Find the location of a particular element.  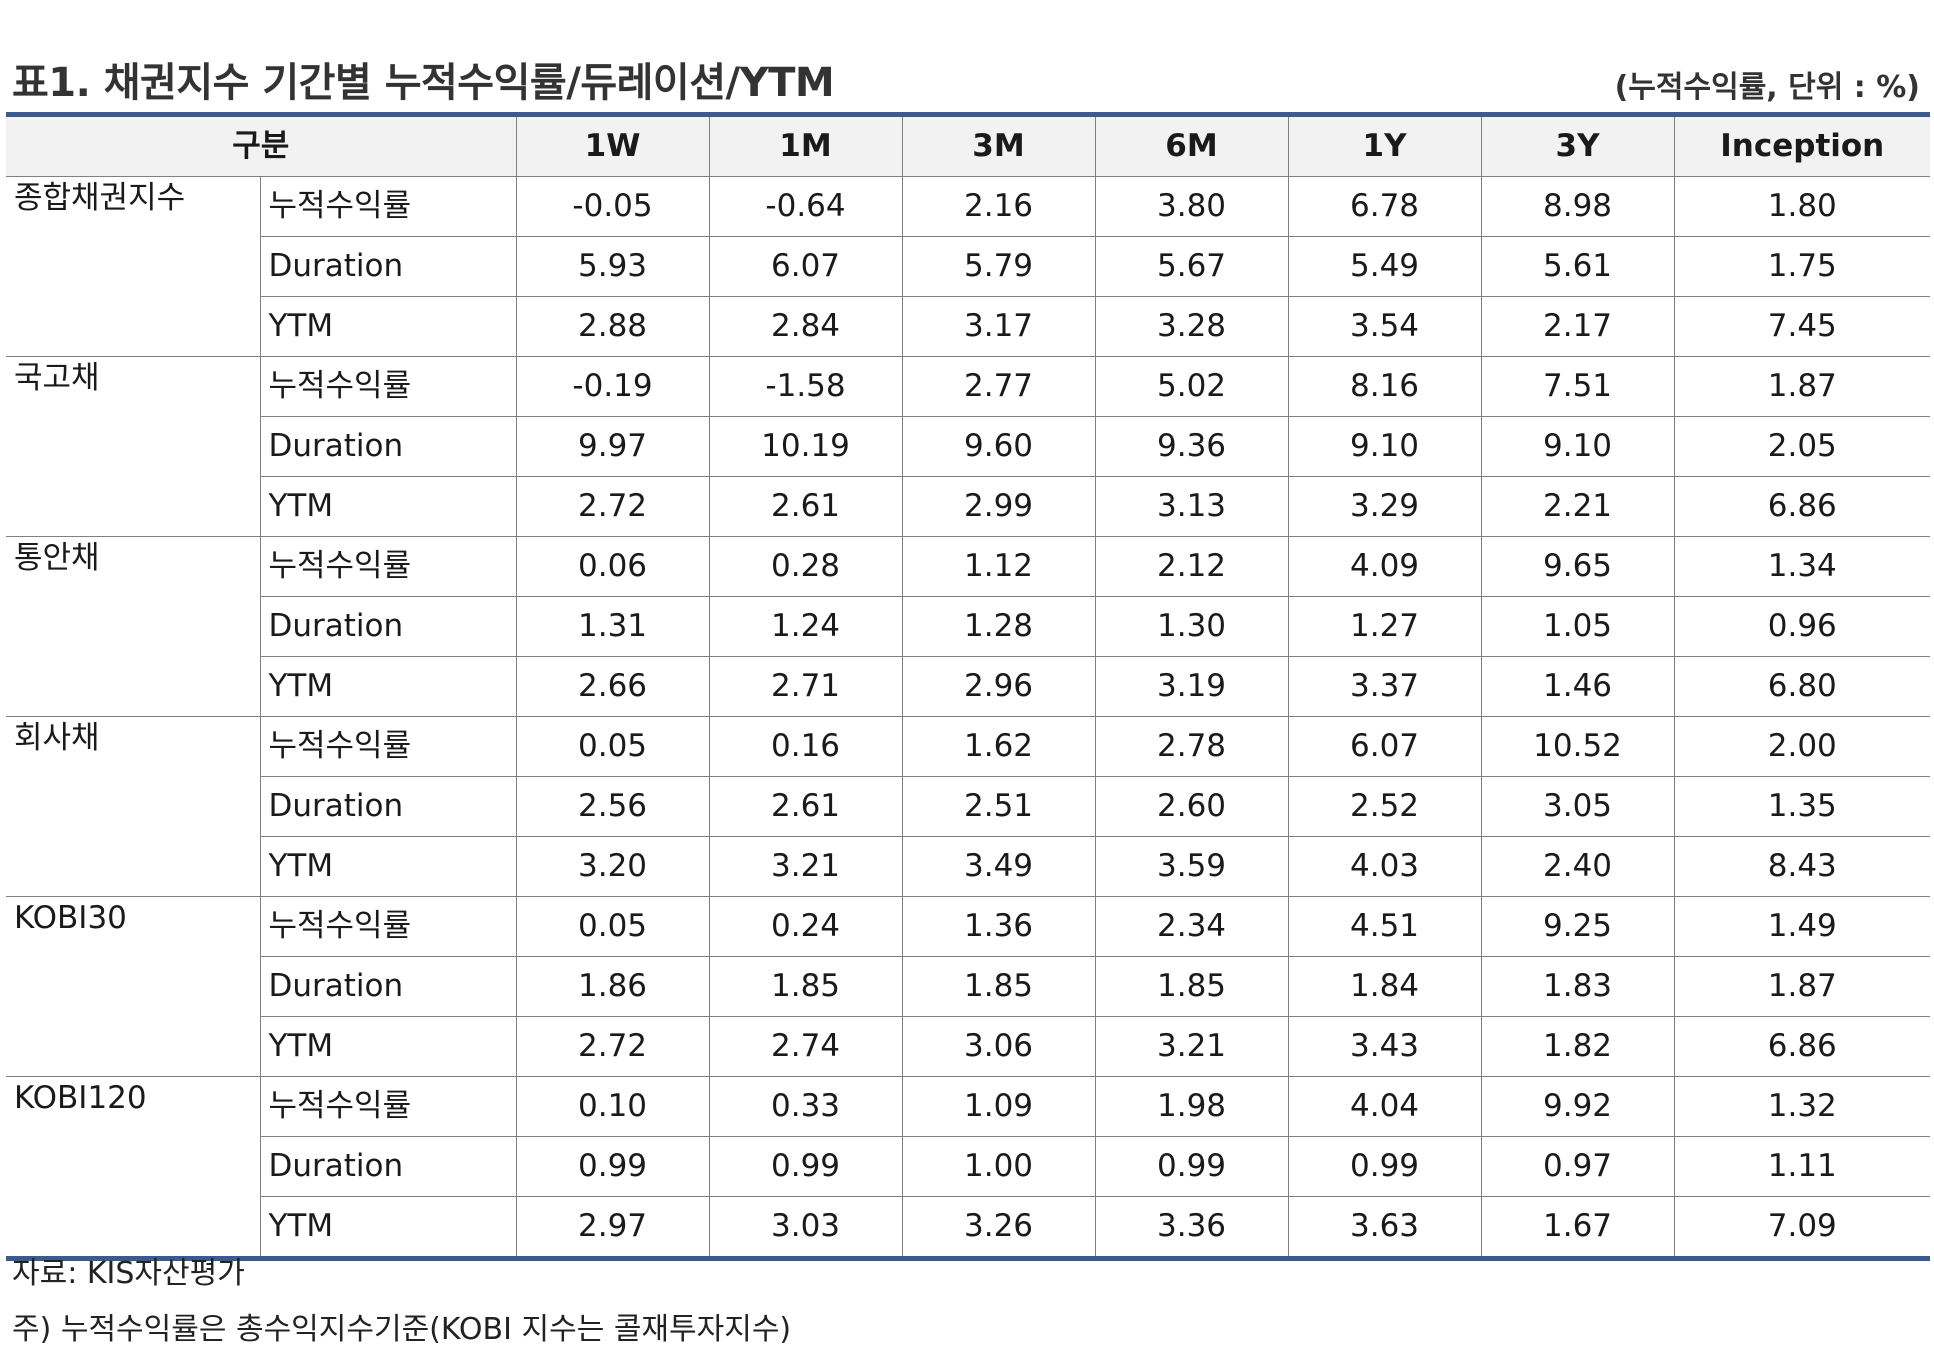

value-cell: 9.92 is located at coordinates (1577, 1106).